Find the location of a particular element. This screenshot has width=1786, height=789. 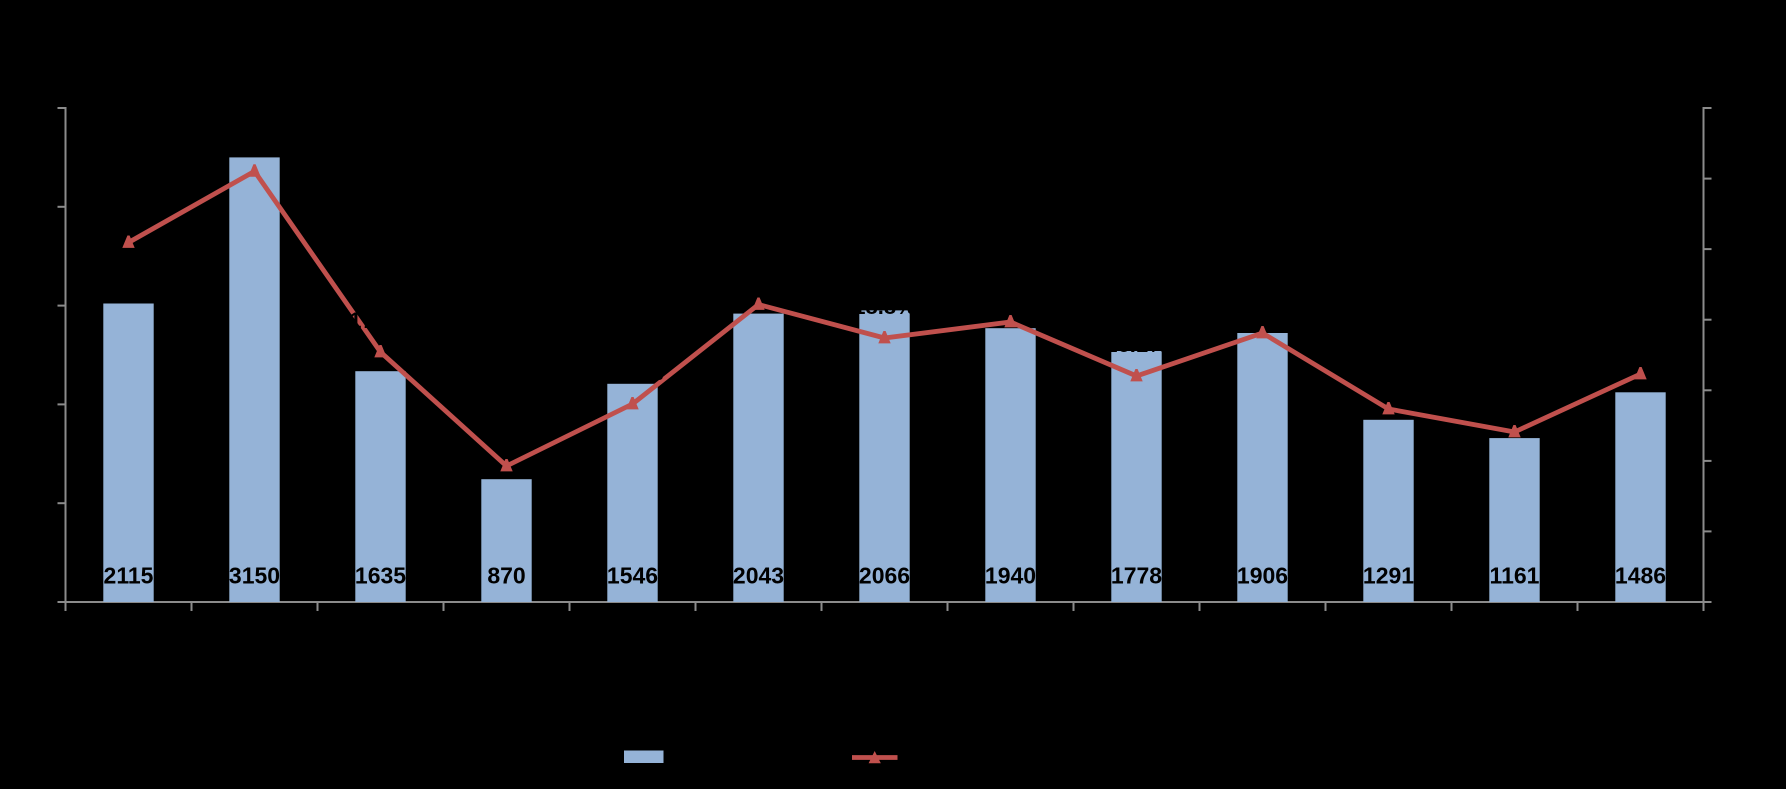

svg-text: 870 is located at coordinates (506, 576).